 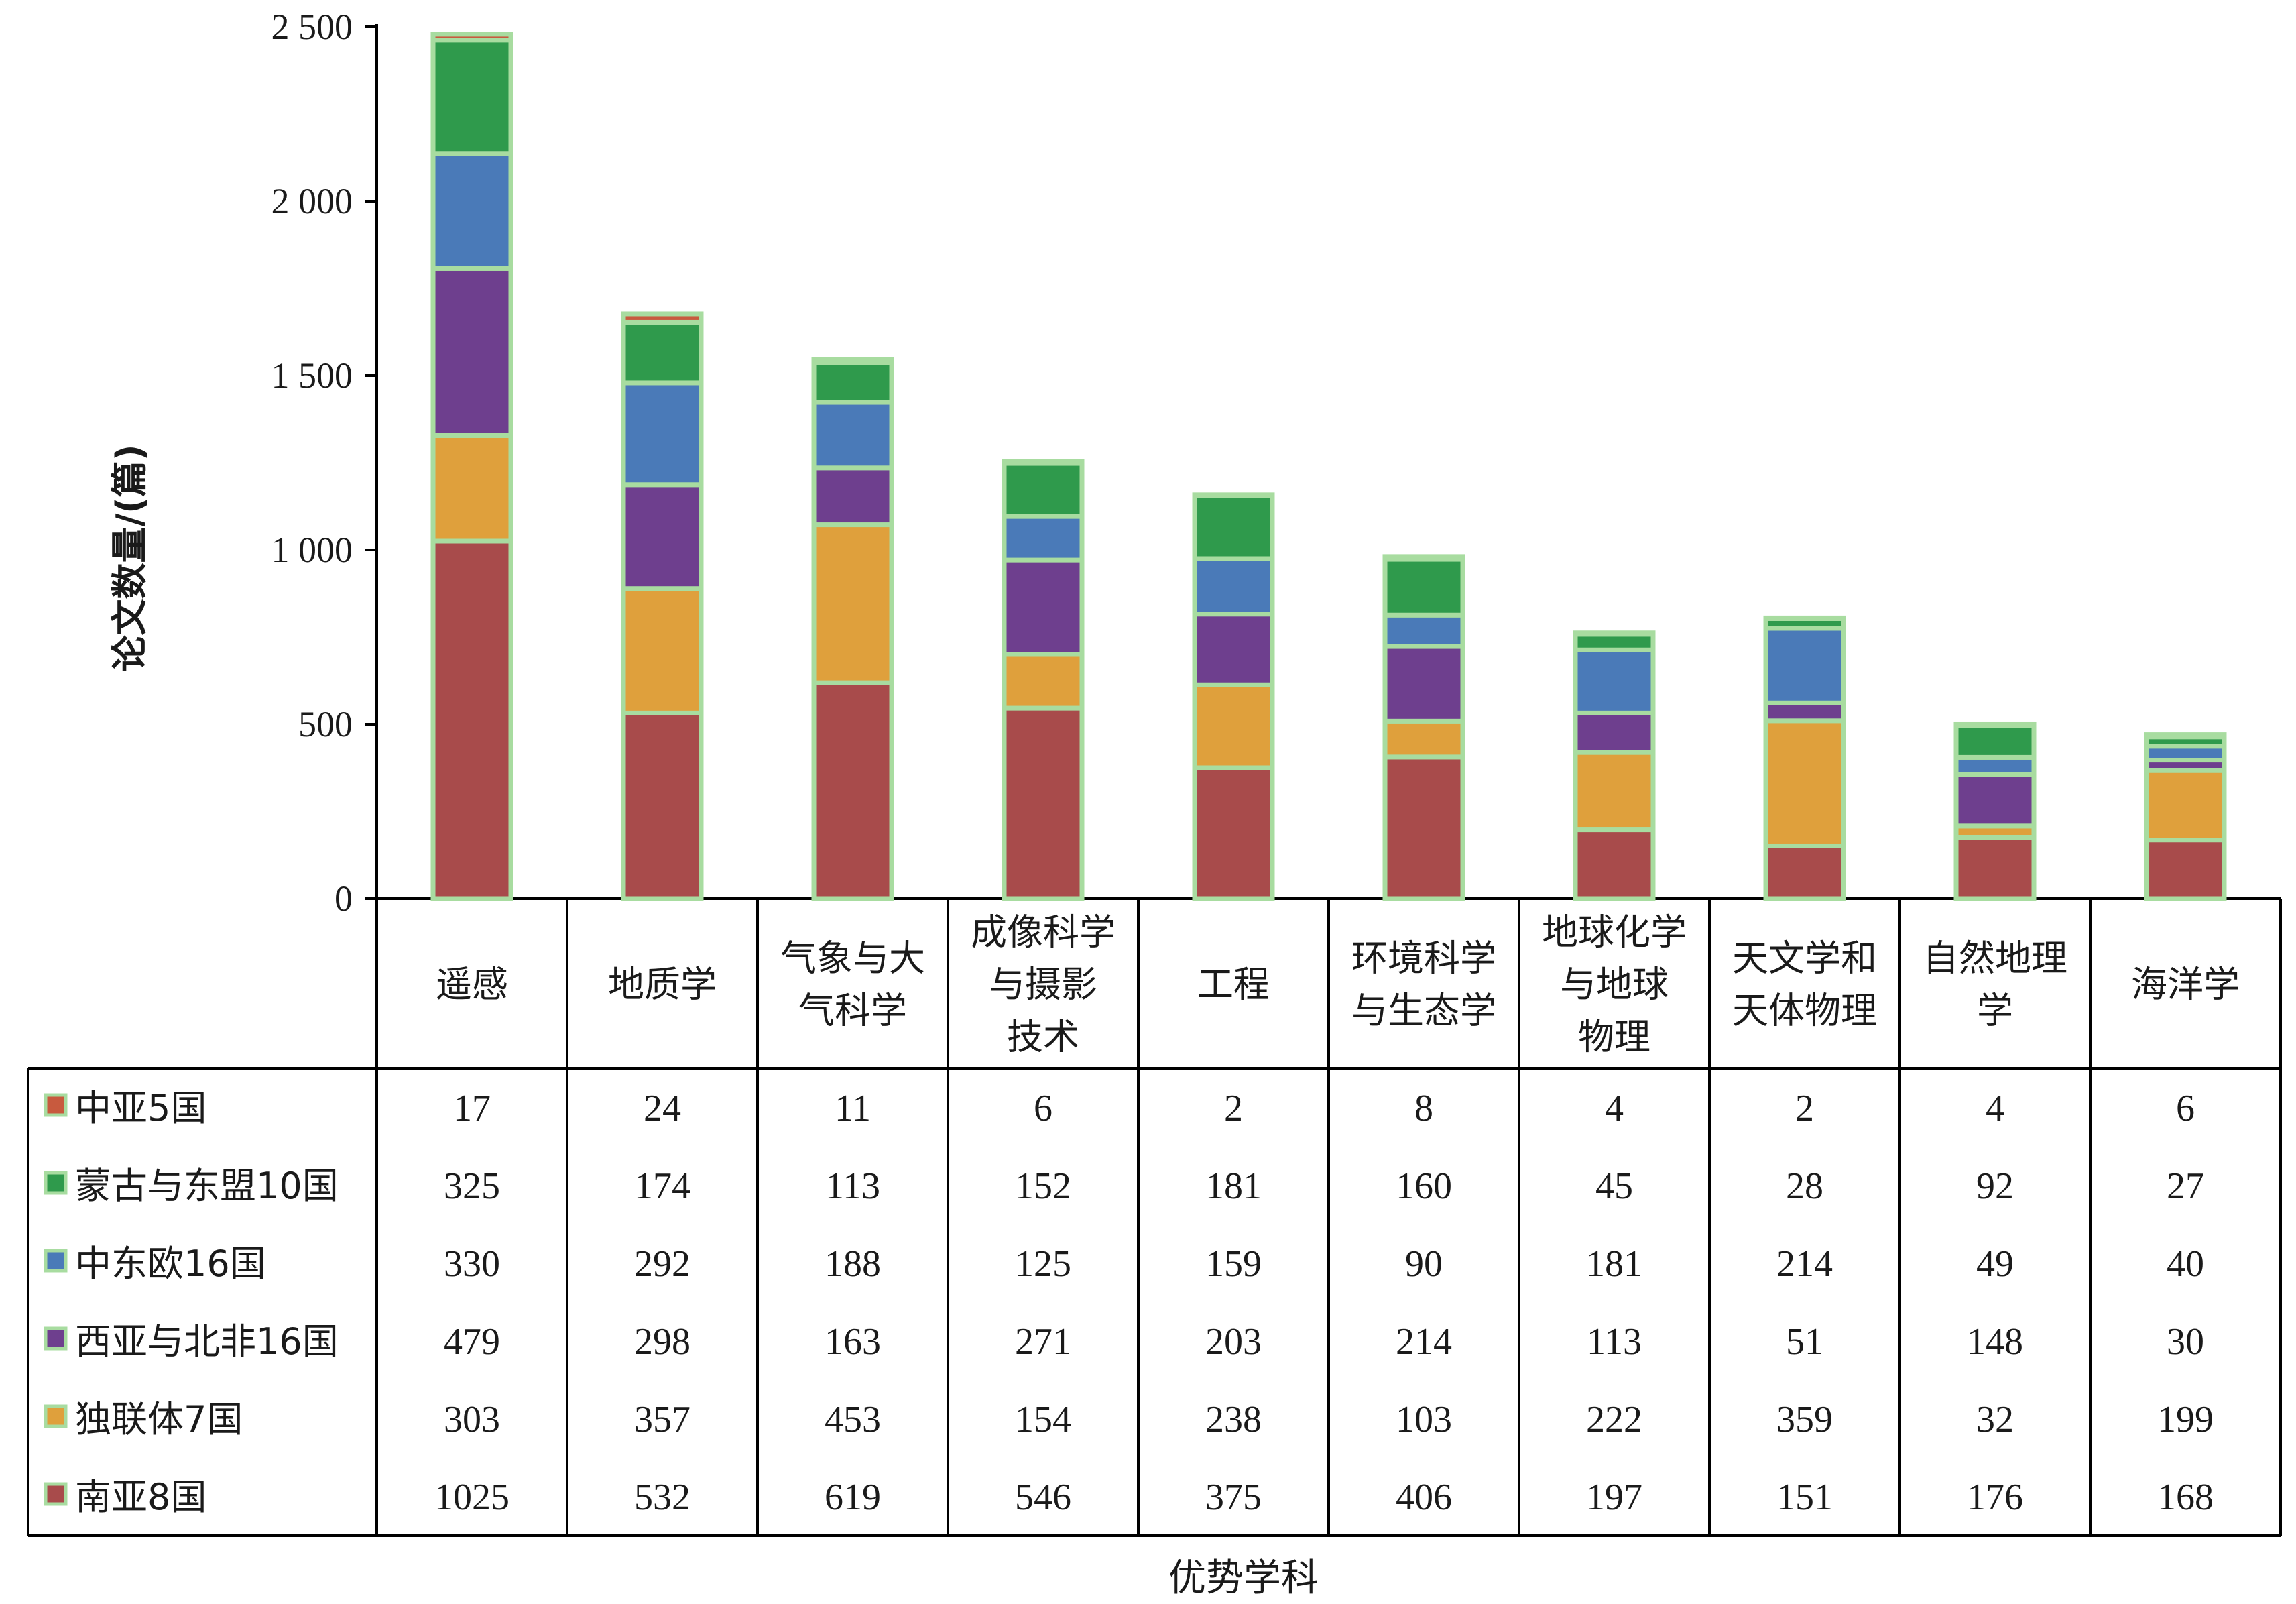 What do you see at coordinates (1995, 1497) in the screenshot?
I see `data-table-cell: 176` at bounding box center [1995, 1497].